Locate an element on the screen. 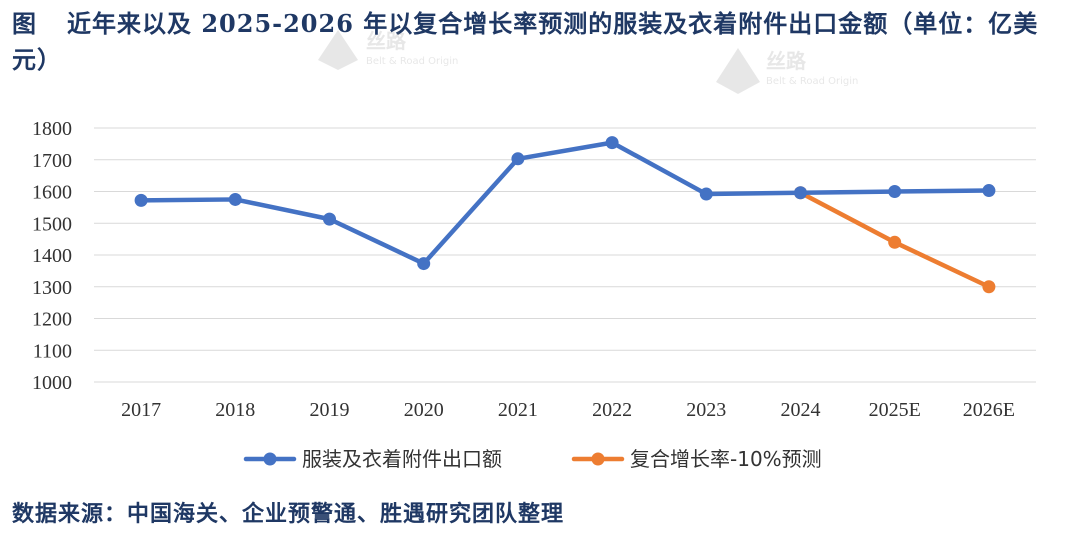 This screenshot has width=1068, height=533. y-tick-label: 1800 is located at coordinates (52, 129).